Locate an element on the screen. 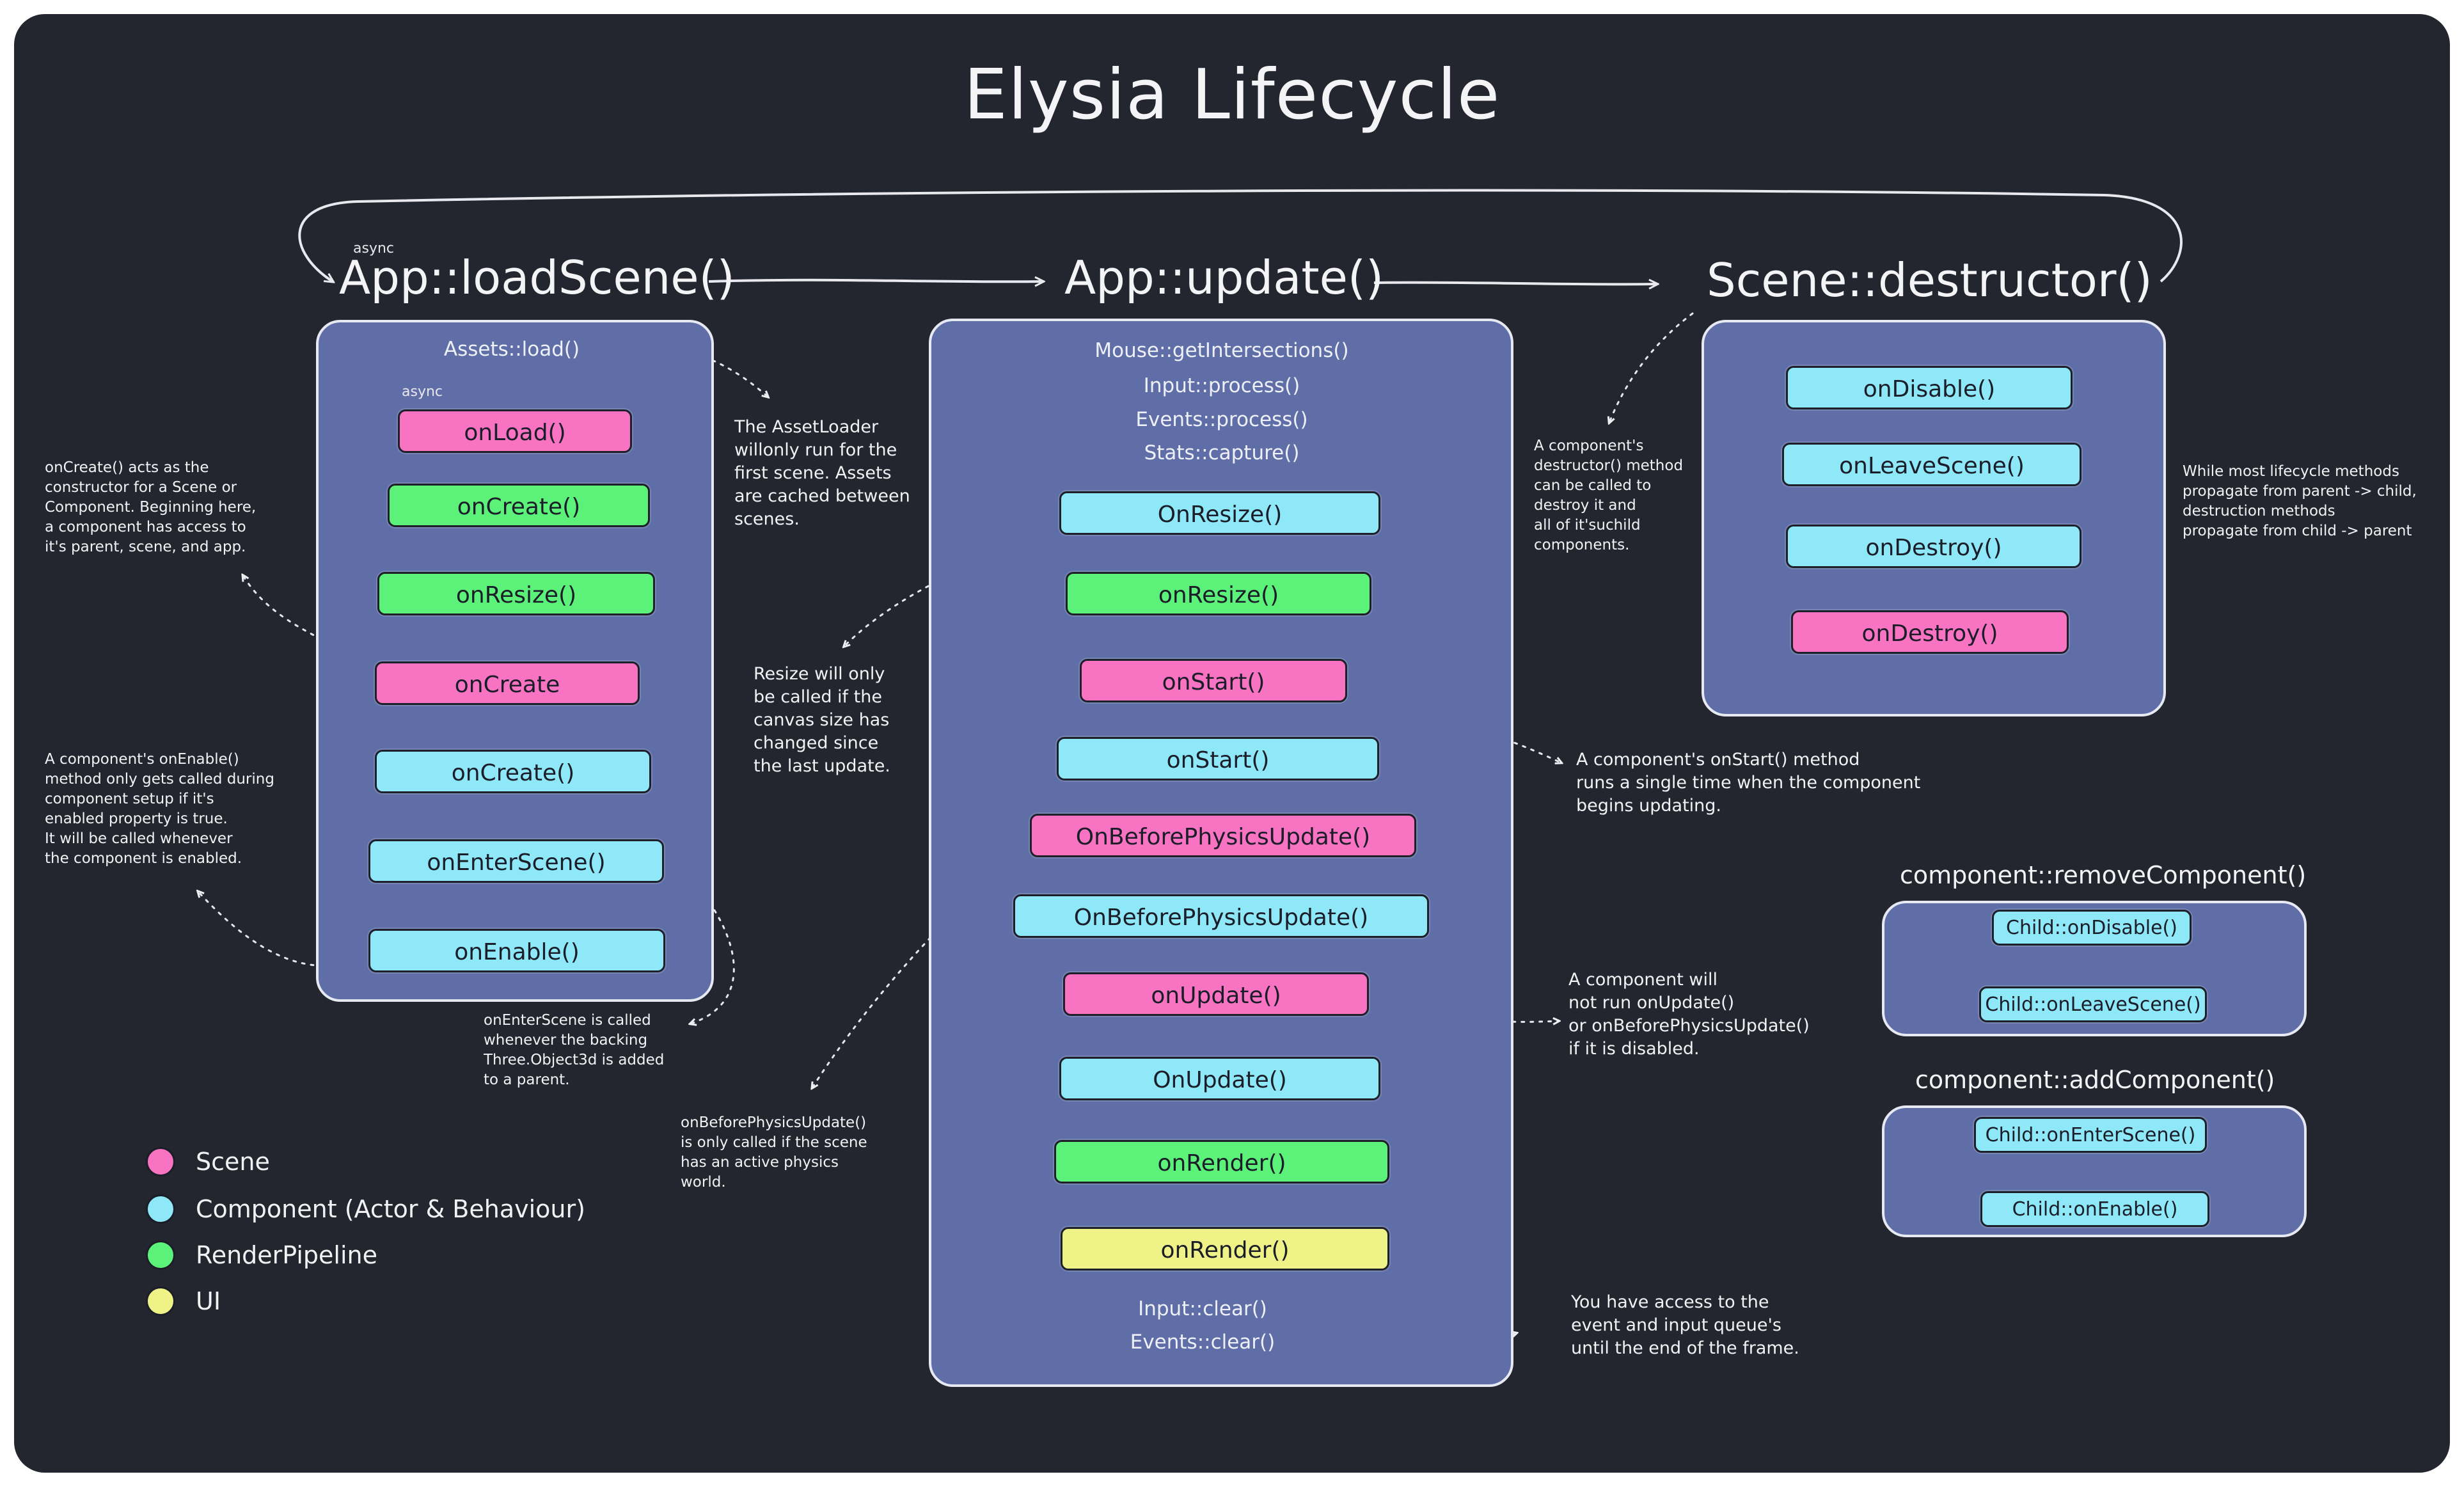 Image resolution: width=2464 pixels, height=1488 pixels. legend-dot-ui is located at coordinates (160, 1301).